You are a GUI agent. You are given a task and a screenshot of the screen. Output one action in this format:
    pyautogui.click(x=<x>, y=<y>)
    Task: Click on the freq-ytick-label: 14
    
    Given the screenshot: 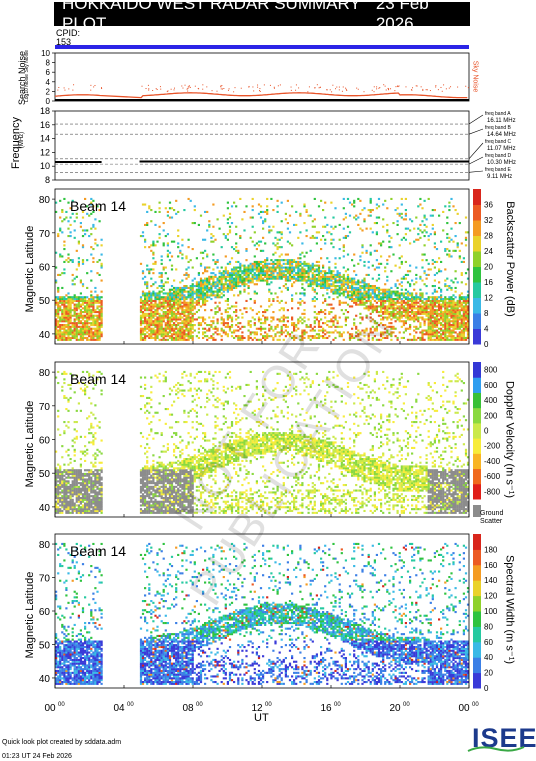 What is the action you would take?
    pyautogui.click(x=45, y=139)
    